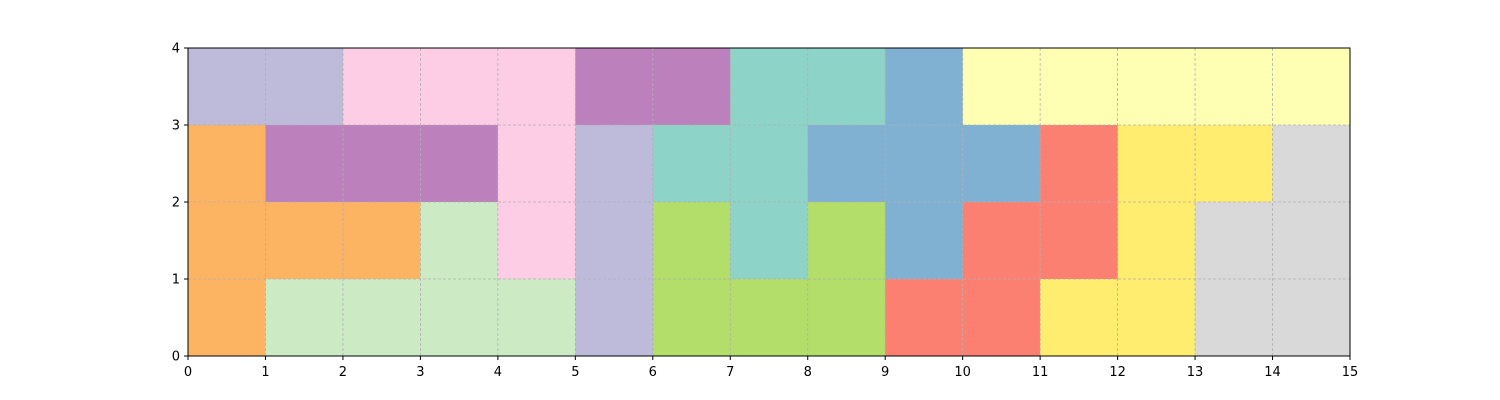 This screenshot has width=1500, height=400. What do you see at coordinates (1350, 372) in the screenshot?
I see `x-tick-label: 15` at bounding box center [1350, 372].